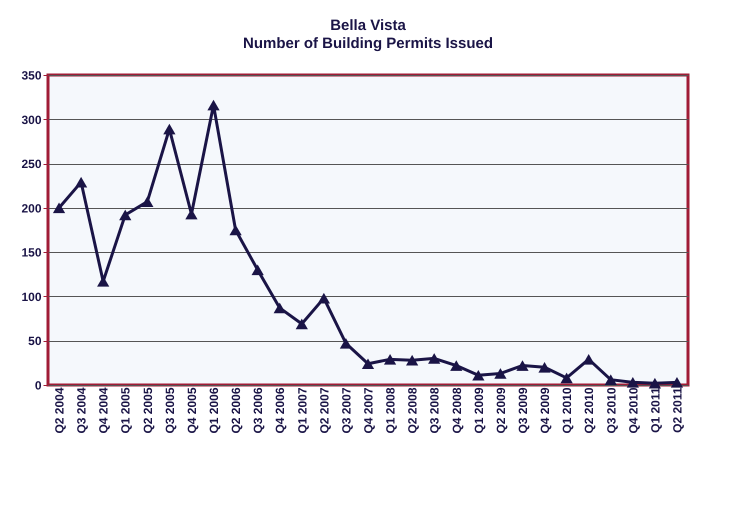 The image size is (755, 531). What do you see at coordinates (545, 410) in the screenshot?
I see `x-tick-label: Q4 2009` at bounding box center [545, 410].